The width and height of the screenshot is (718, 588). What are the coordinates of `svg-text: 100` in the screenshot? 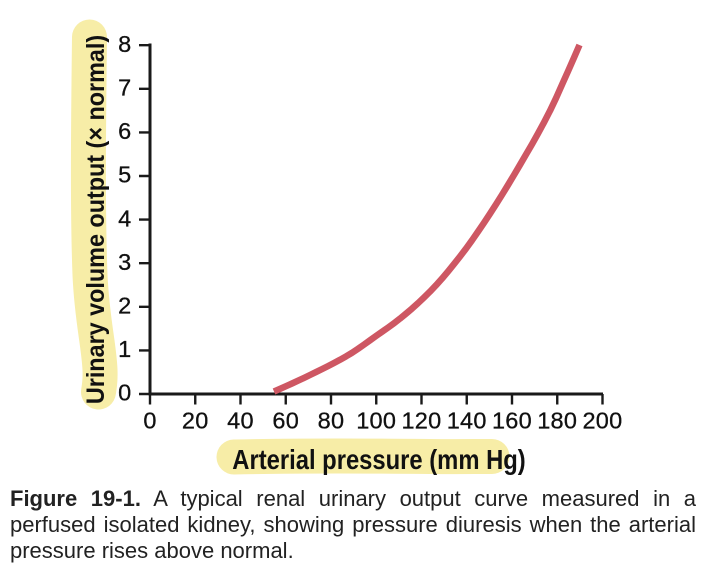 It's located at (376, 421).